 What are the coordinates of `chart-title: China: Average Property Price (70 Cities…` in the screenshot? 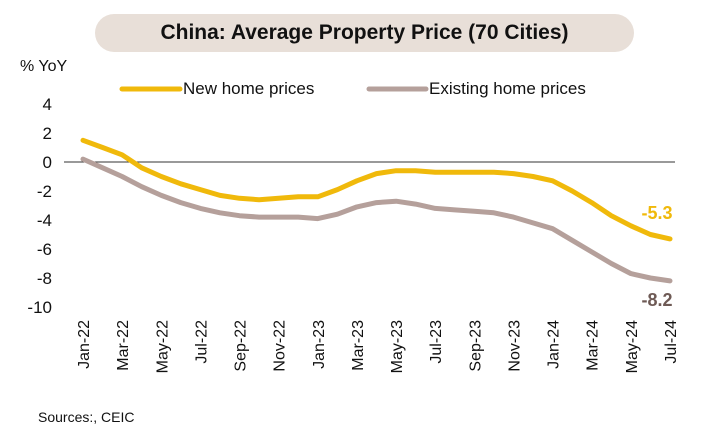 It's located at (364, 33).